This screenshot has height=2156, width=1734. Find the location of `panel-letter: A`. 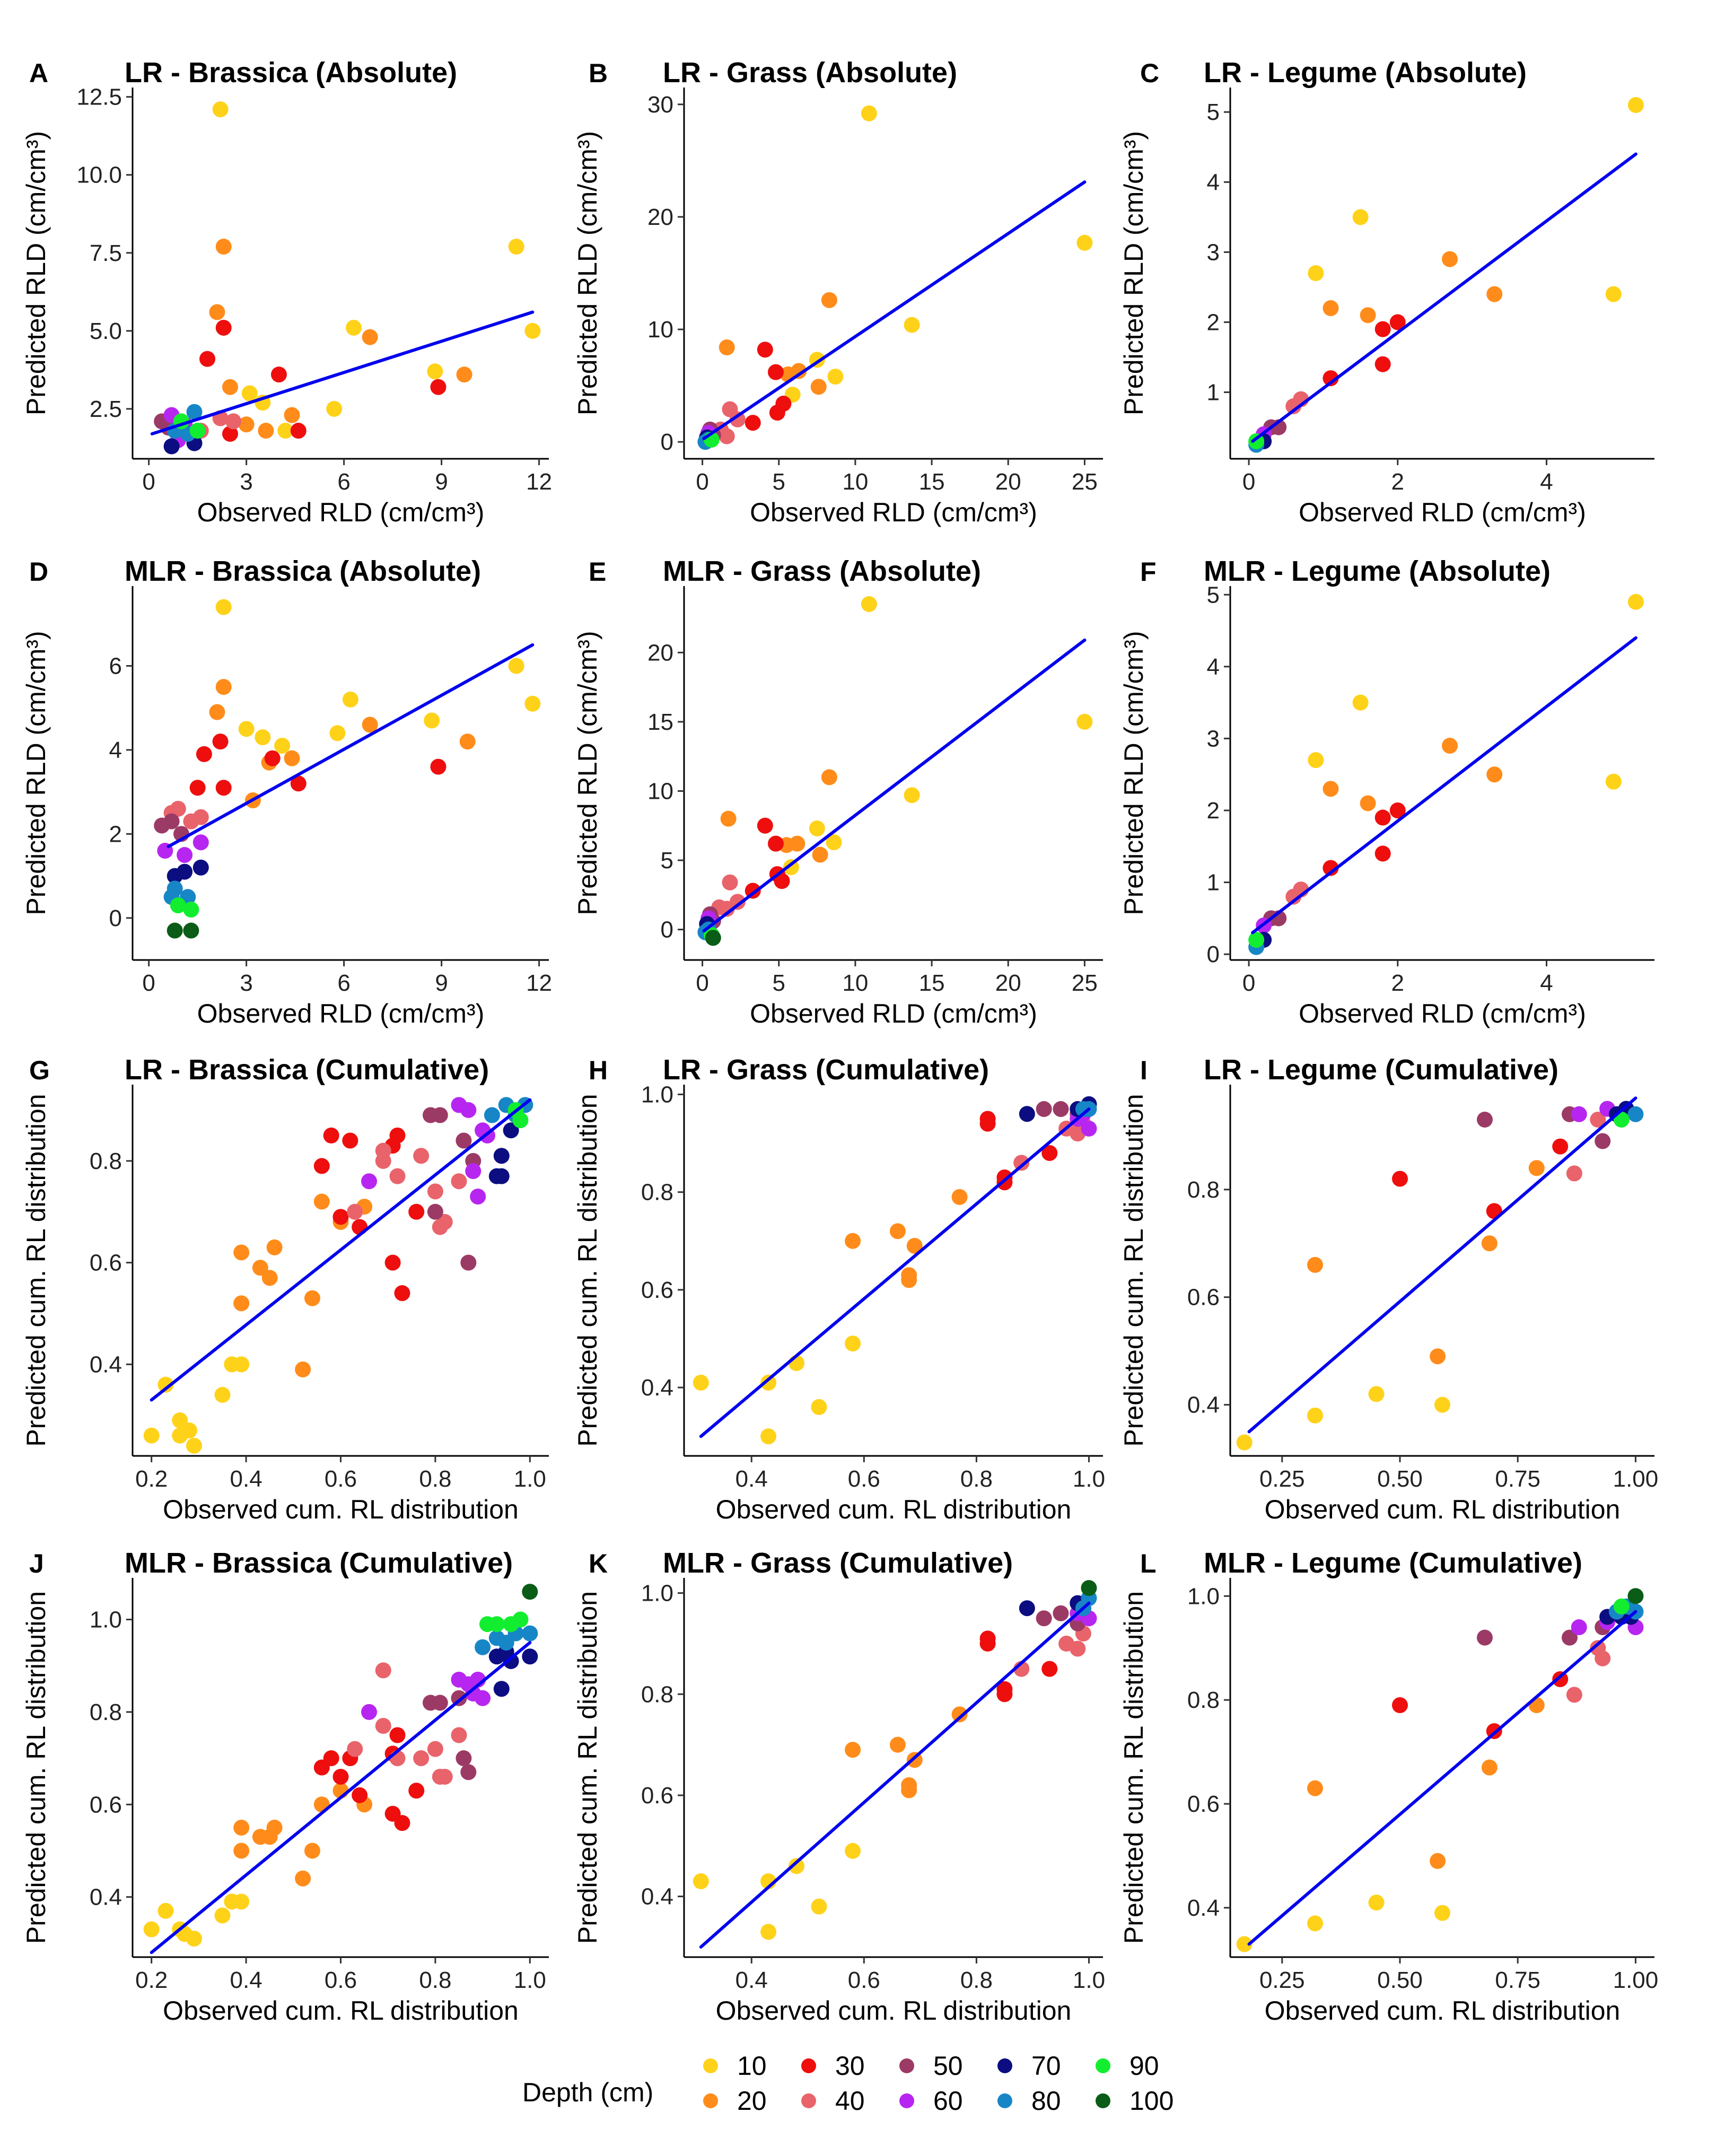

panel-letter: A is located at coordinates (38, 73).